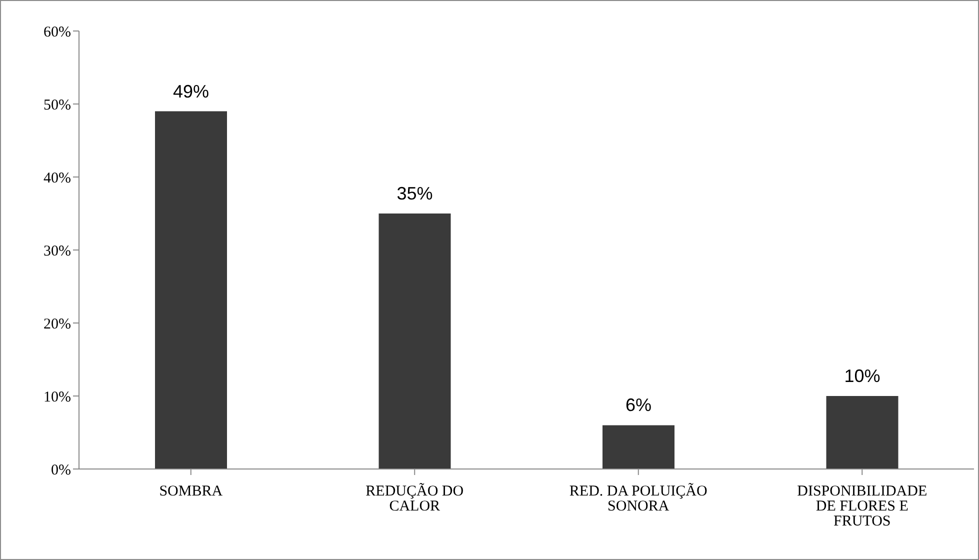 This screenshot has height=560, width=979. I want to click on y-tick-label: 60%, so click(57, 32).